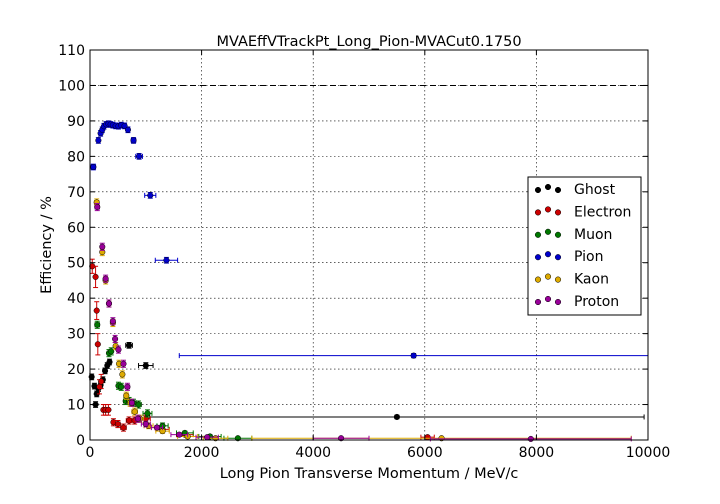 The image size is (720, 504). What do you see at coordinates (588, 257) in the screenshot?
I see `legend-label-pion: Pion` at bounding box center [588, 257].